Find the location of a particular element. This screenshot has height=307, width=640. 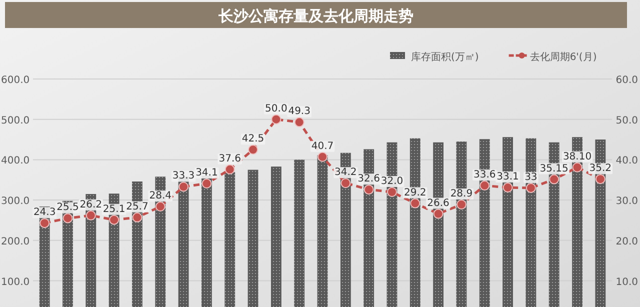

legend-label: 去化周期6'(月) is located at coordinates (563, 57).